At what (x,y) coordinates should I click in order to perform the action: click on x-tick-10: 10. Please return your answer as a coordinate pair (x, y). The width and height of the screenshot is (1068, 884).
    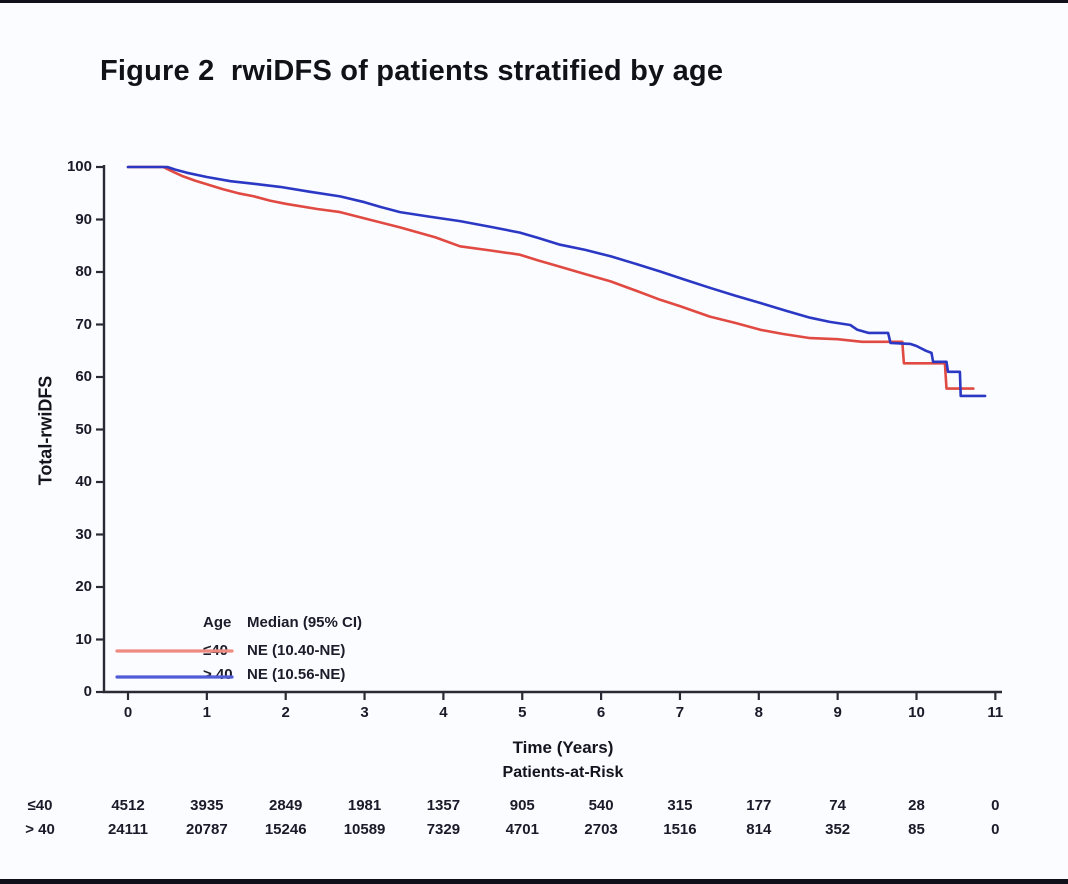
    Looking at the image, I should click on (916, 712).